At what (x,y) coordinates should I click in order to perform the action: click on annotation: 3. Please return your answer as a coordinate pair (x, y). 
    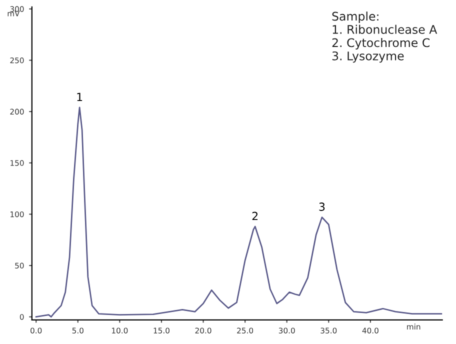
    Looking at the image, I should click on (322, 206).